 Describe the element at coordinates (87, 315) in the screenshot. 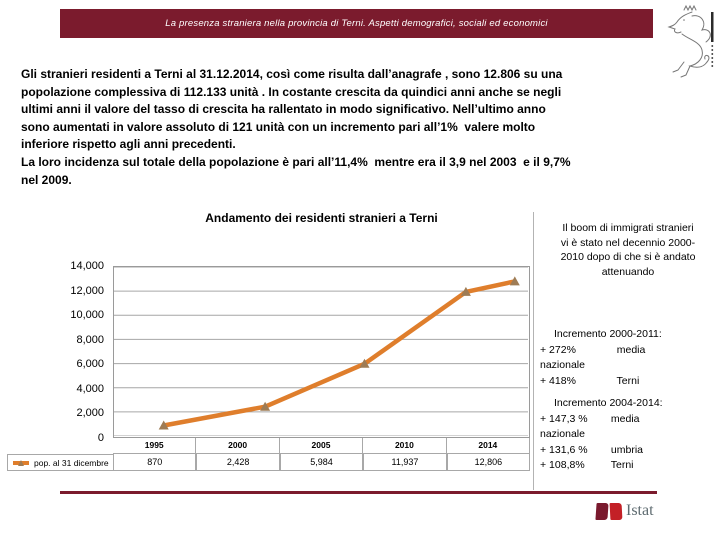

I see `y-axis-tick-label: 10,000` at that location.